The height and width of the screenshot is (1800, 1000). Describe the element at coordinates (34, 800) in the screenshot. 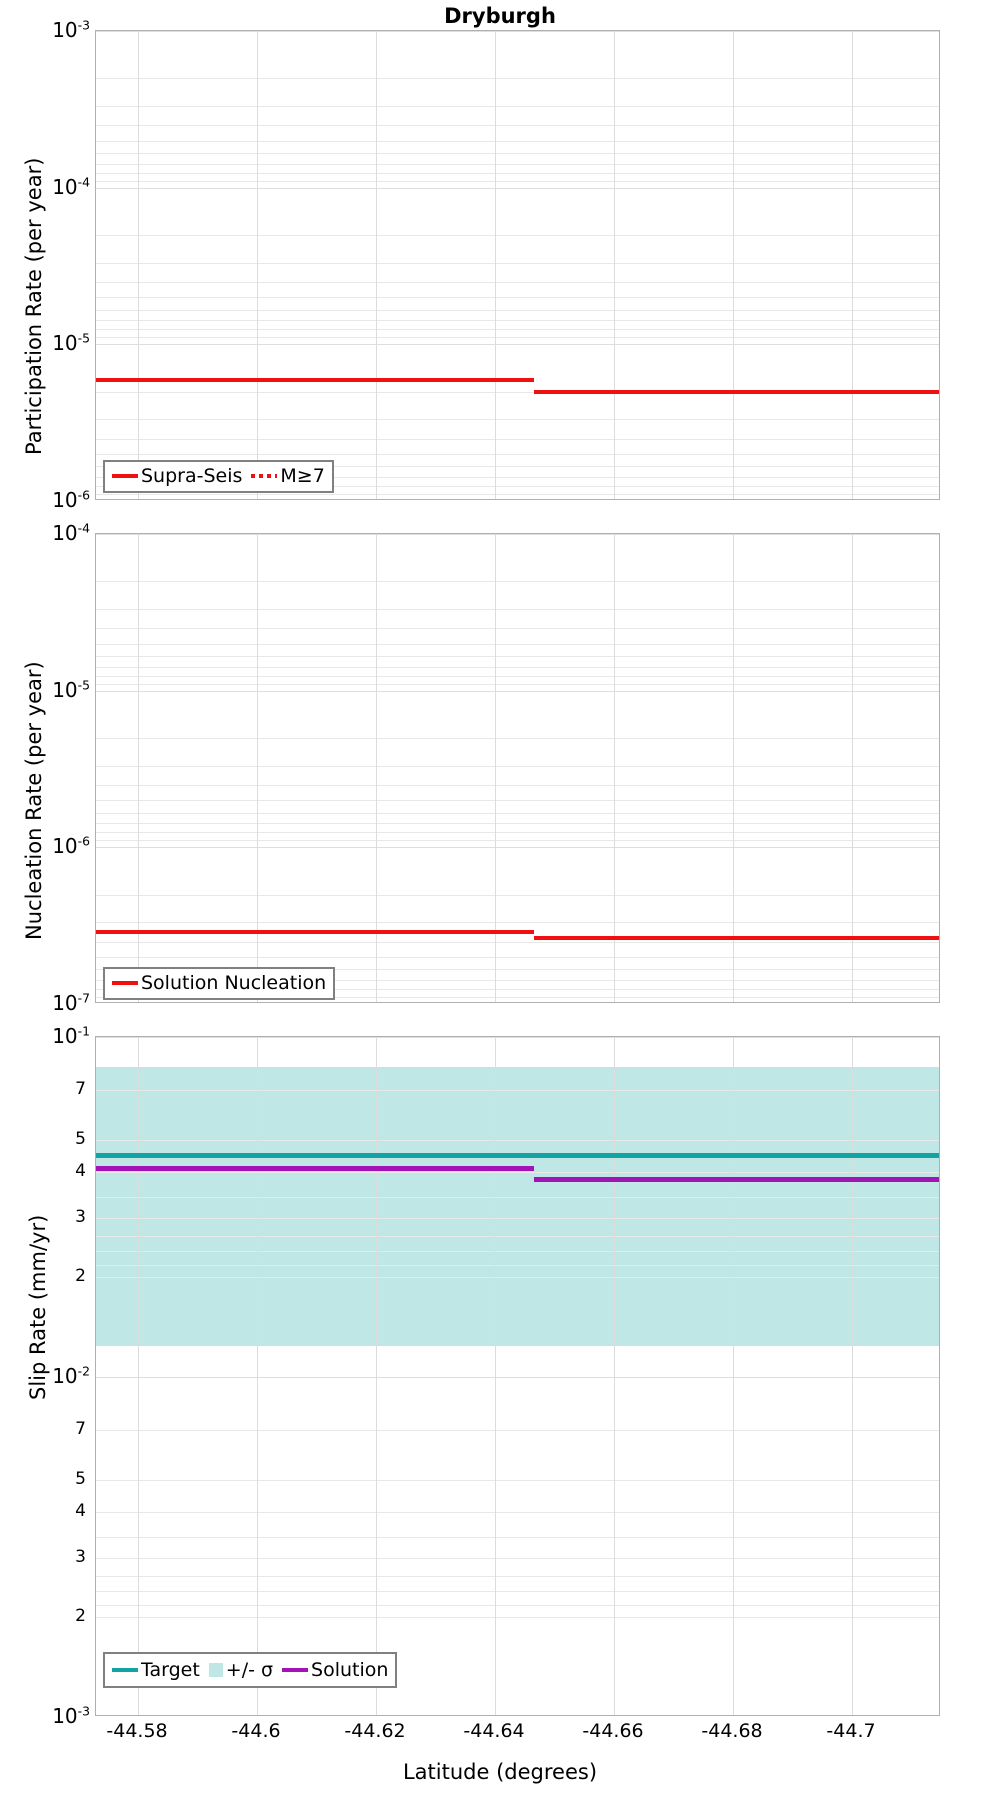

I see `panel2-ylabel: Nucleation Rate (per year)` at that location.